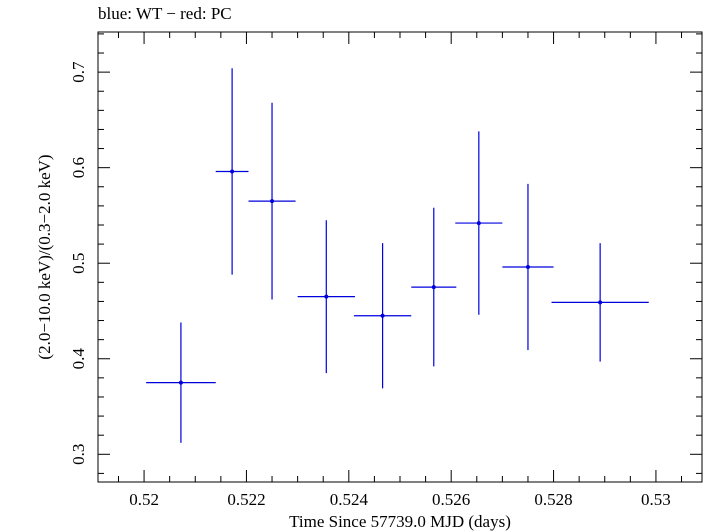 This screenshot has width=705, height=532. I want to click on y-tick-label: 0.5, so click(78, 263).